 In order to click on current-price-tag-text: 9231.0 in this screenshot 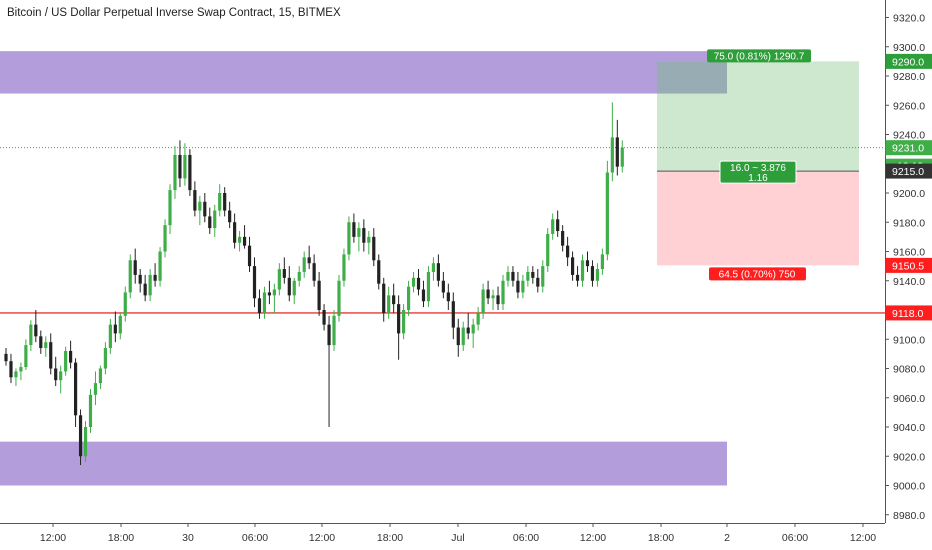, I will do `click(908, 149)`.